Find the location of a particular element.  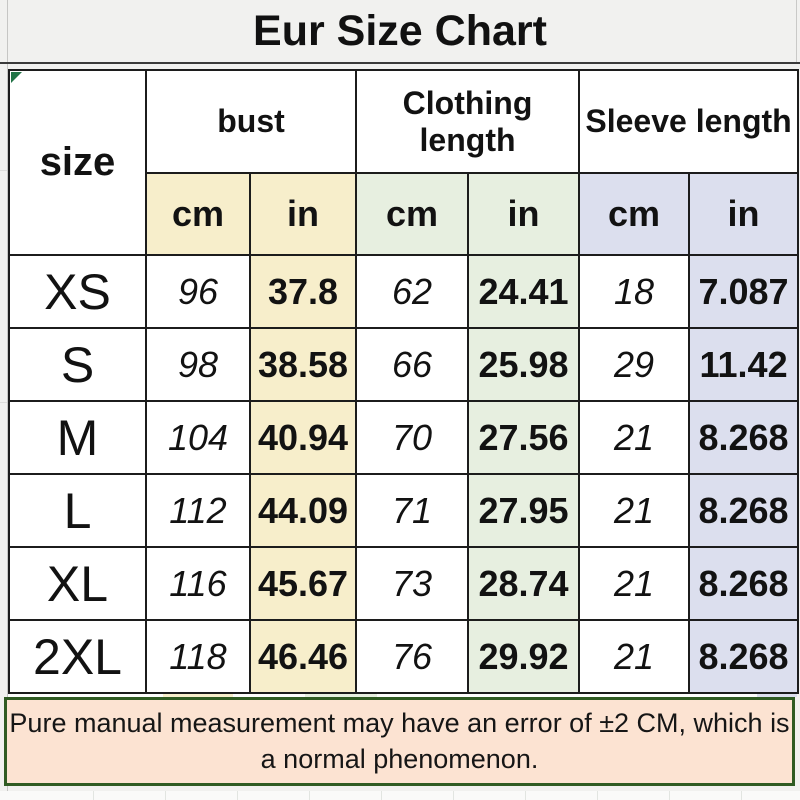

next-row-sliver is located at coordinates (402, 695).